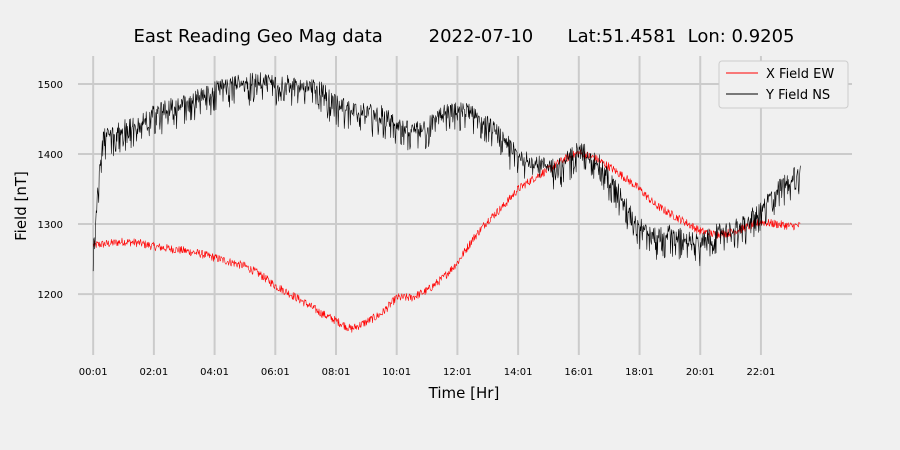 The width and height of the screenshot is (900, 450). Describe the element at coordinates (275, 372) in the screenshot. I see `x-tick-label: 06:01` at that location.